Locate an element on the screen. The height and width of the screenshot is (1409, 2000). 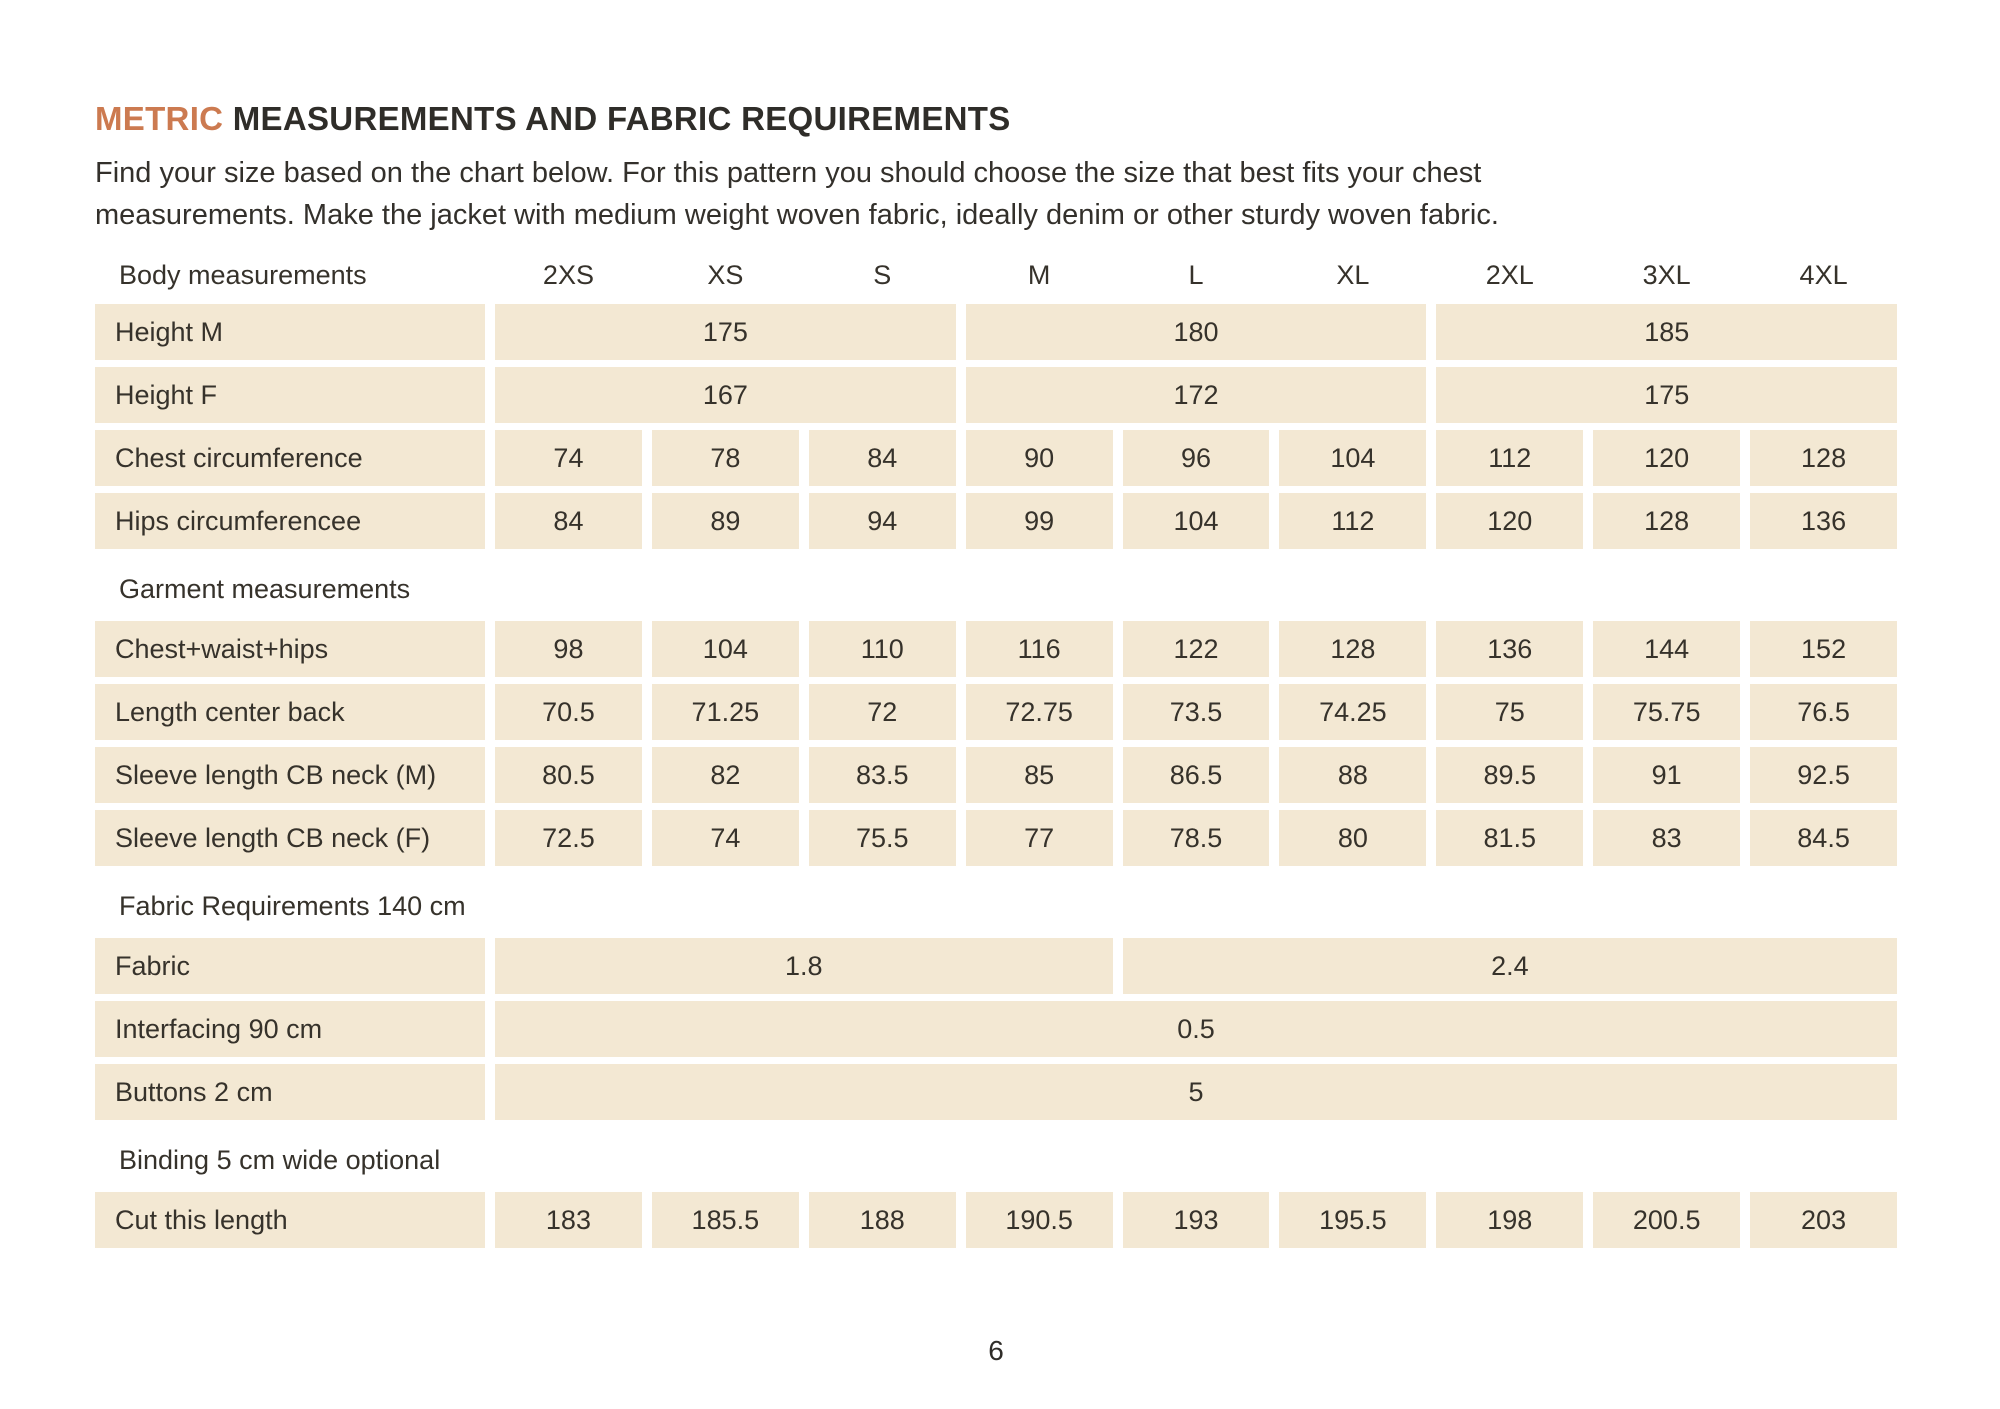
row-label: Height F is located at coordinates (290, 395).